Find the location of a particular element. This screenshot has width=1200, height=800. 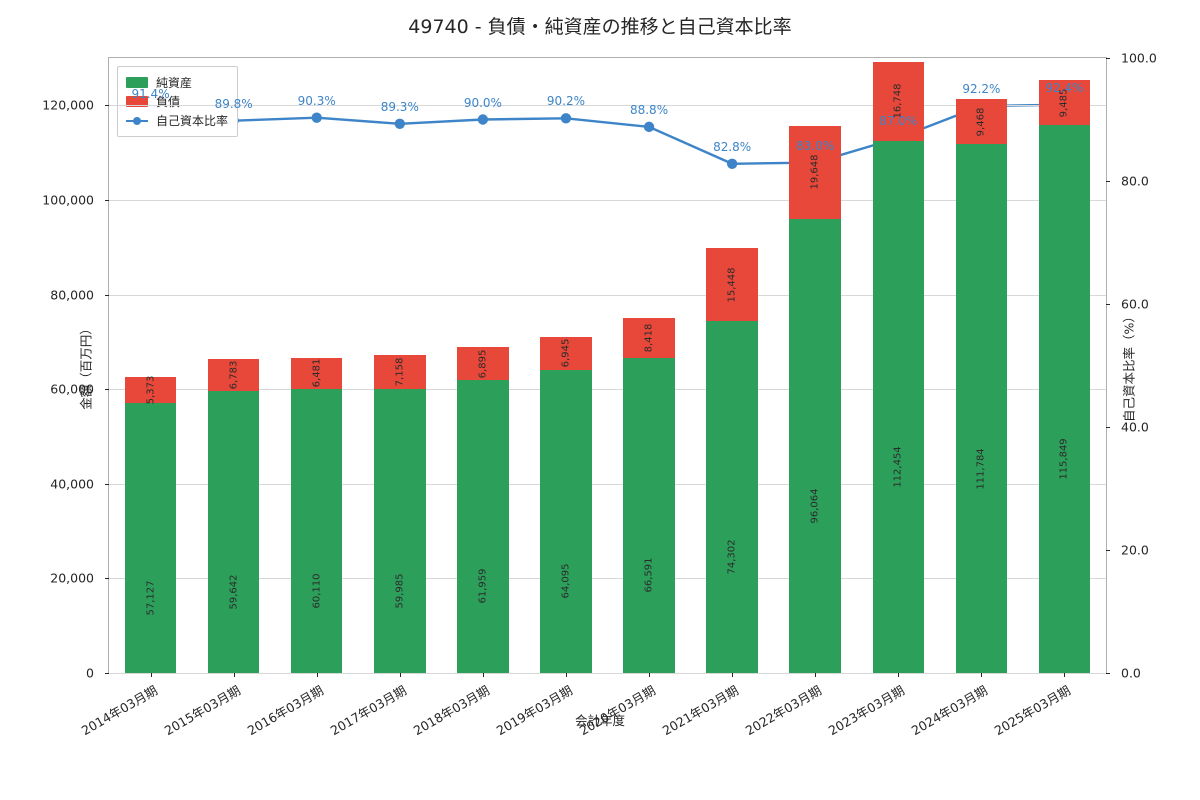

y-tick-left: 60,000 is located at coordinates (72, 389).